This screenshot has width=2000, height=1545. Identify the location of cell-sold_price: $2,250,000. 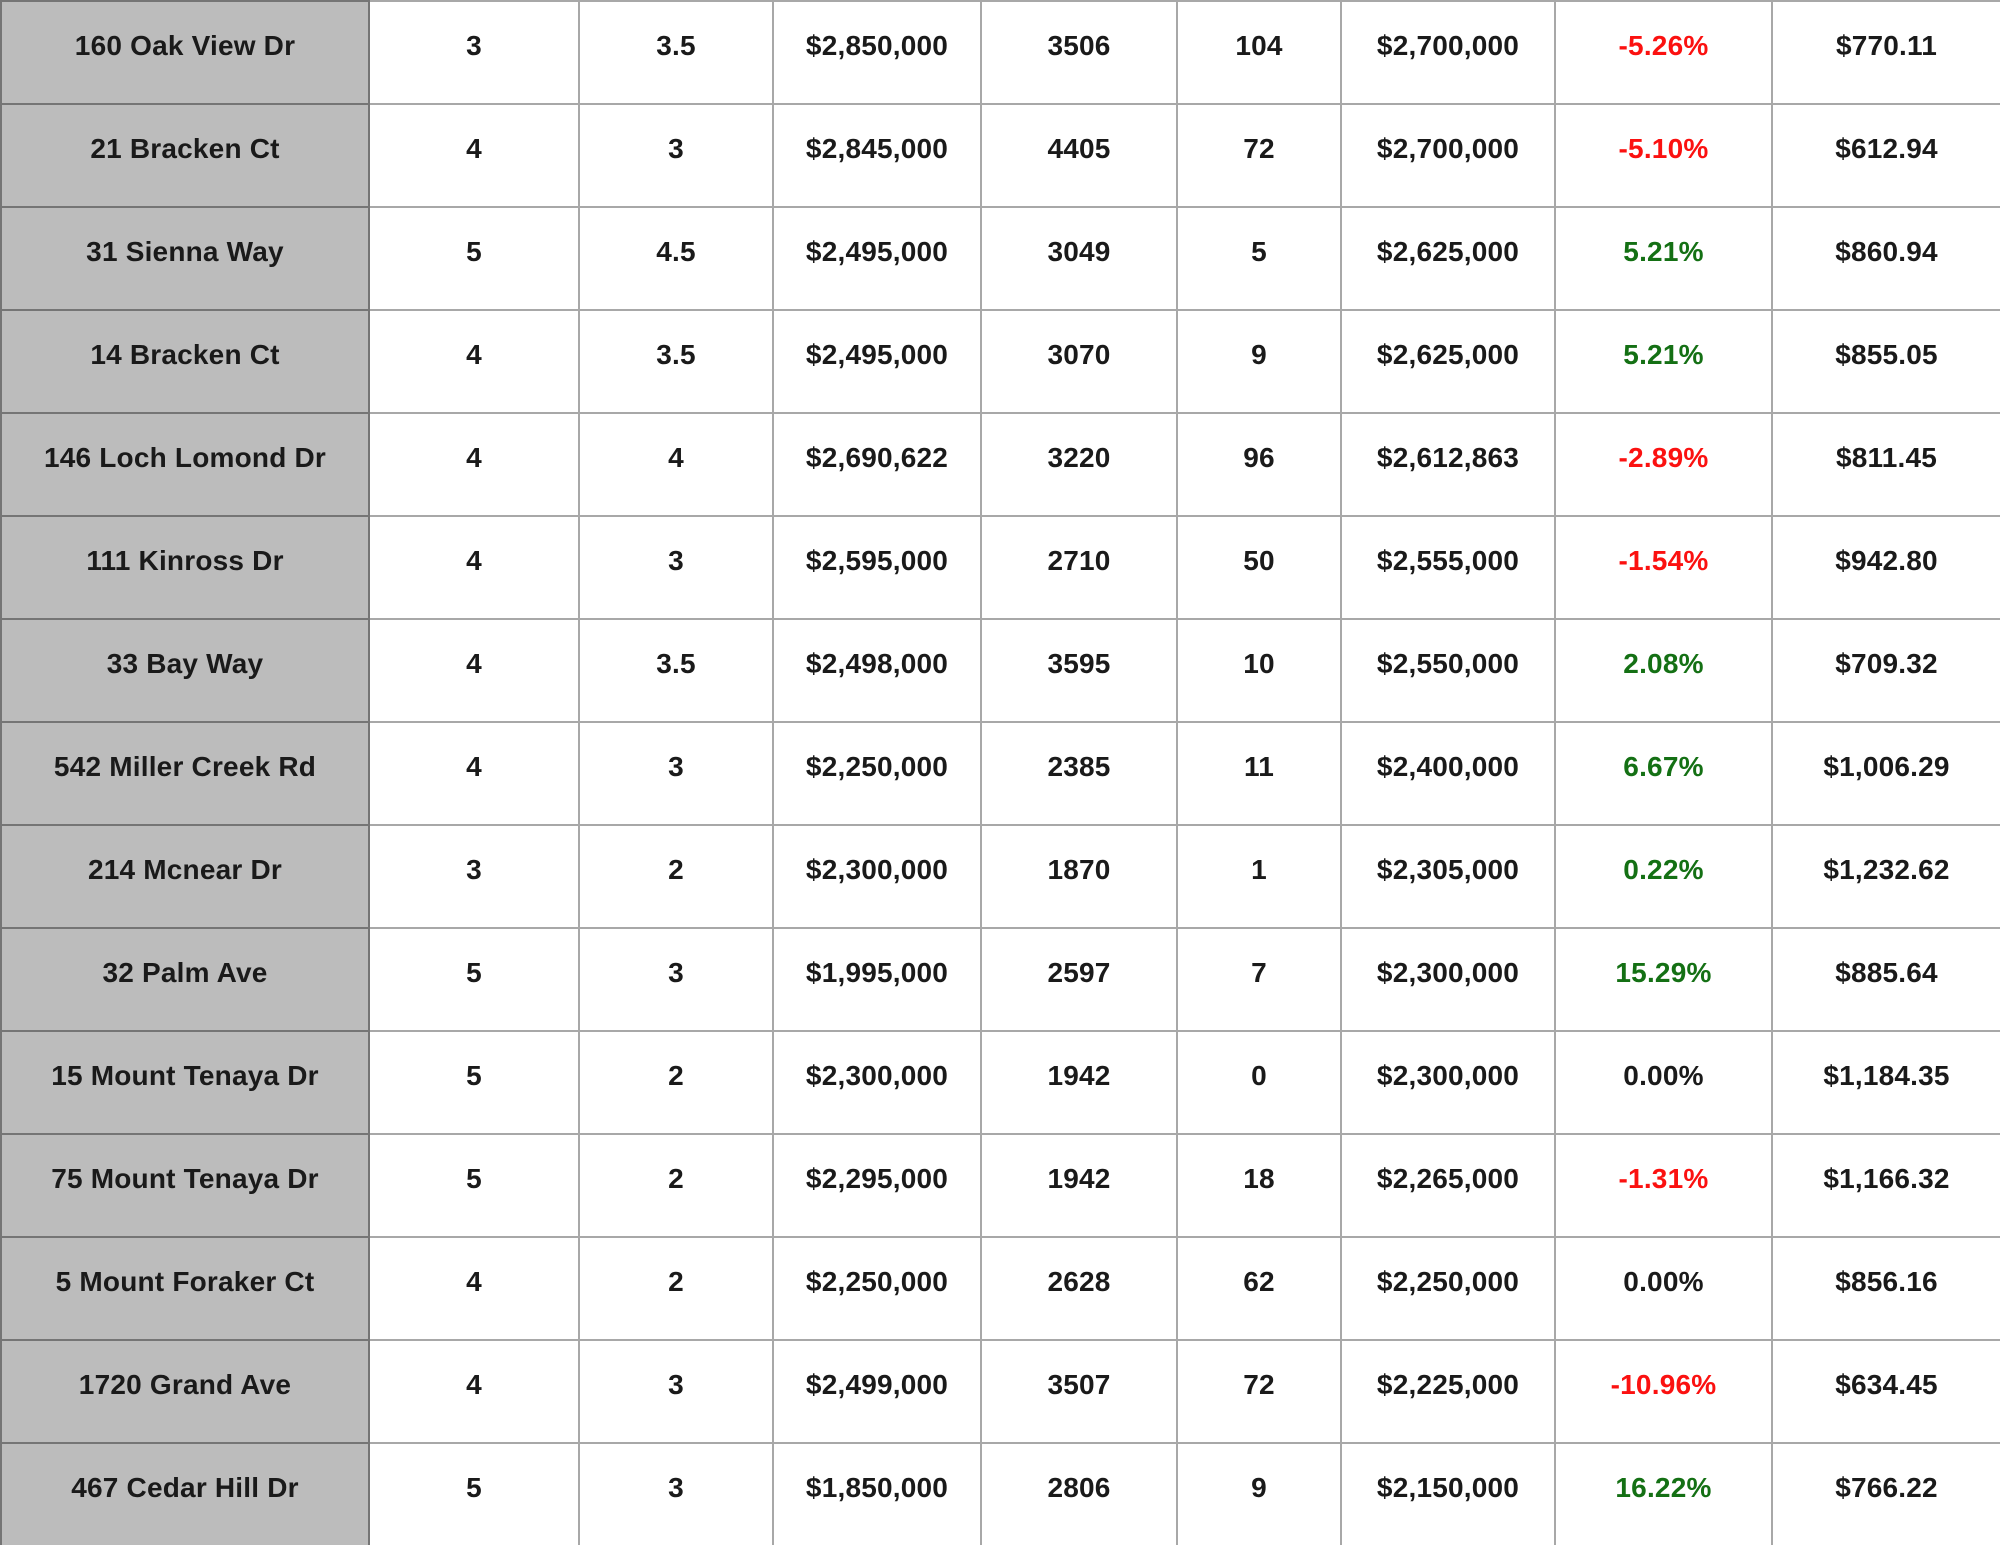
(1448, 1288).